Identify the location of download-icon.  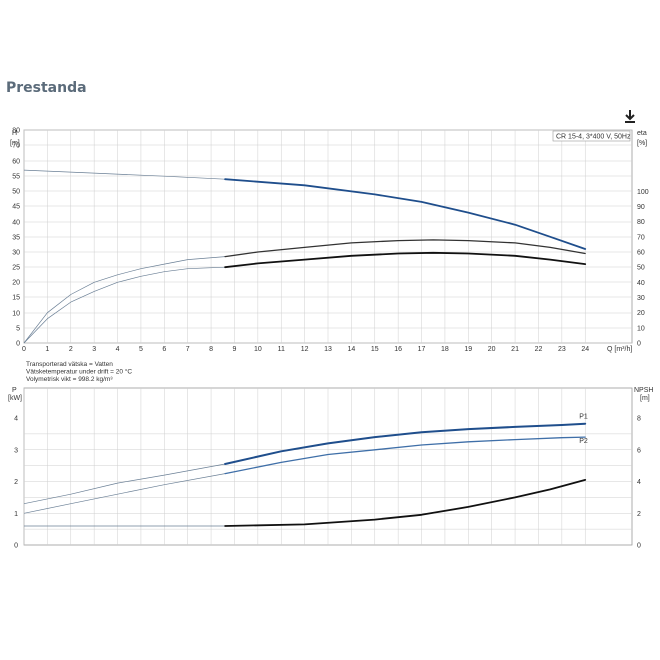
(630, 116).